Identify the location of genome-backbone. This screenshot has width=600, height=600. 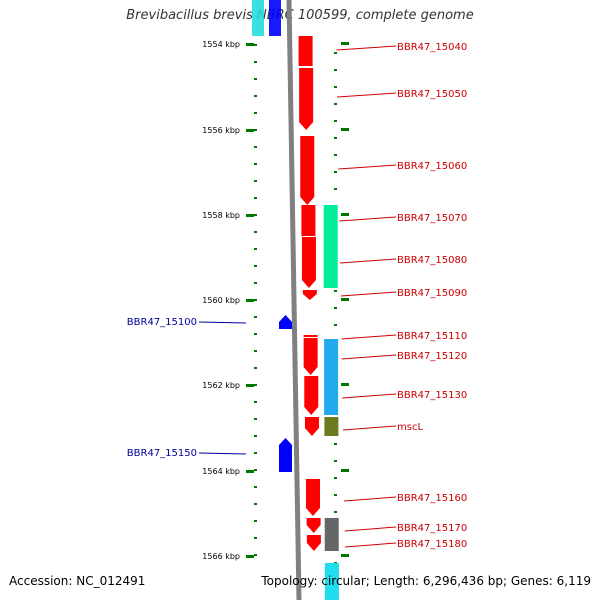
(294, 300).